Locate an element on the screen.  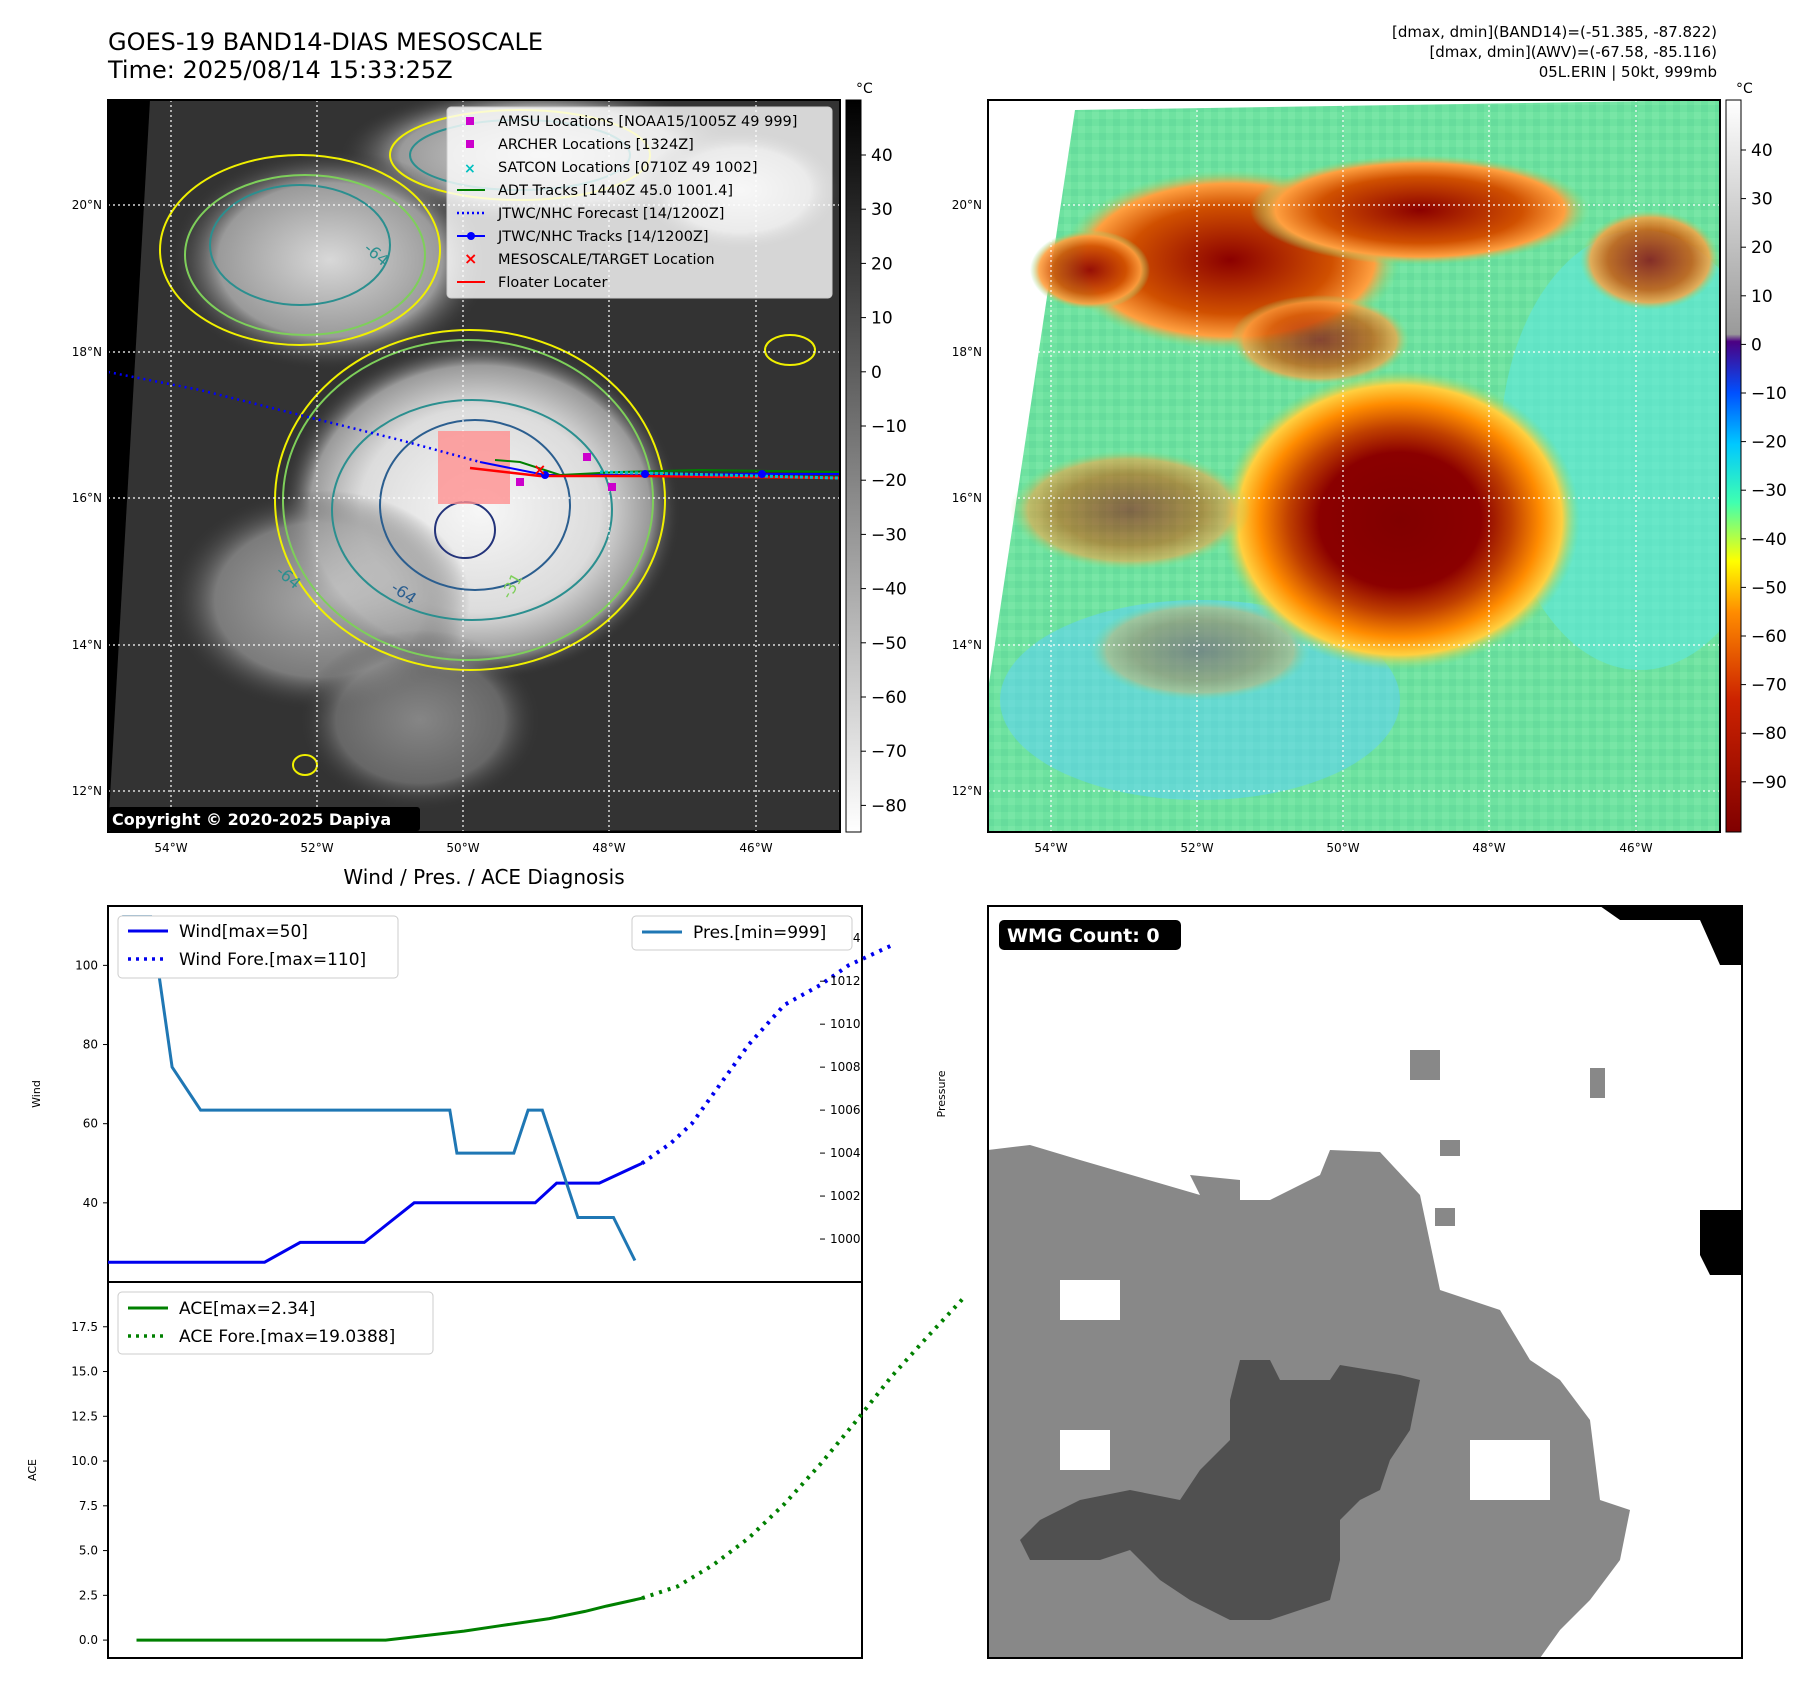
pressure-axis-label: Pressure is located at coordinates (941, 1093).